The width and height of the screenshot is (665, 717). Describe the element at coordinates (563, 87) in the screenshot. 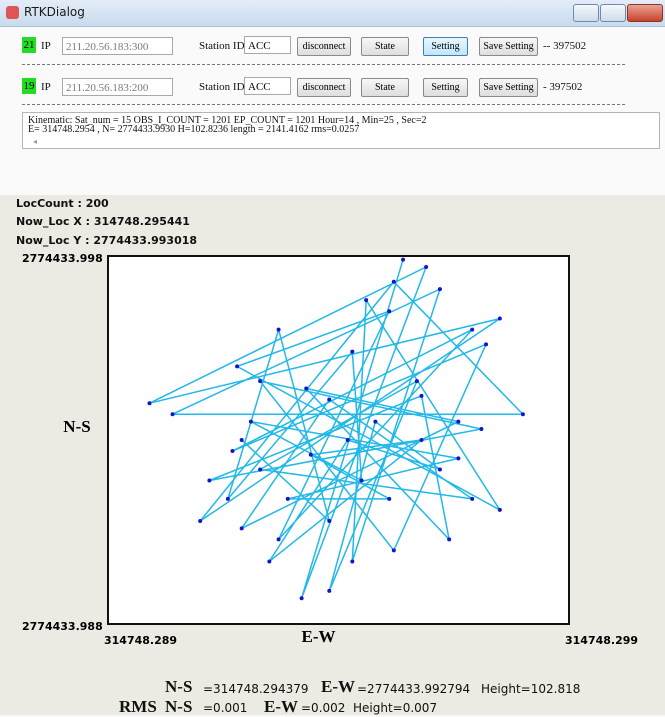

I see `status-text: - 397502` at that location.